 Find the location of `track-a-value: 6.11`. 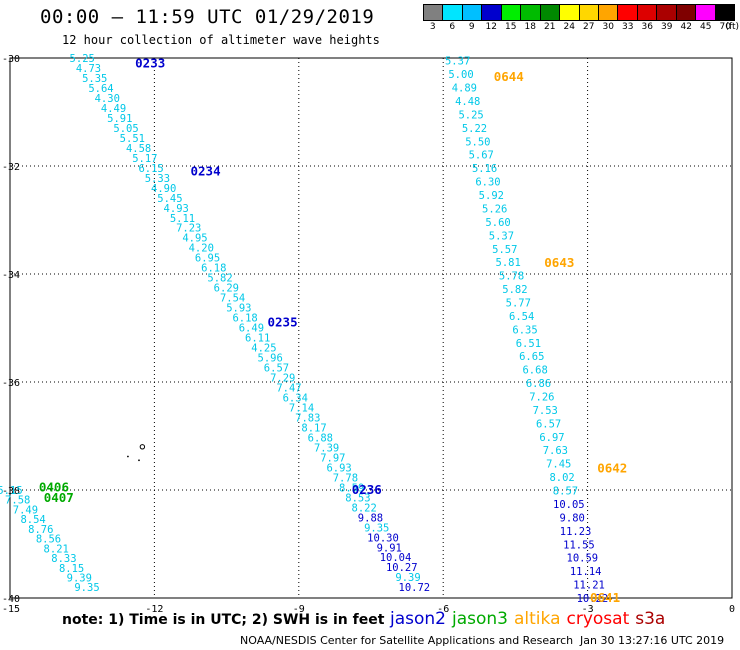

track-a-value: 6.11 is located at coordinates (257, 339).